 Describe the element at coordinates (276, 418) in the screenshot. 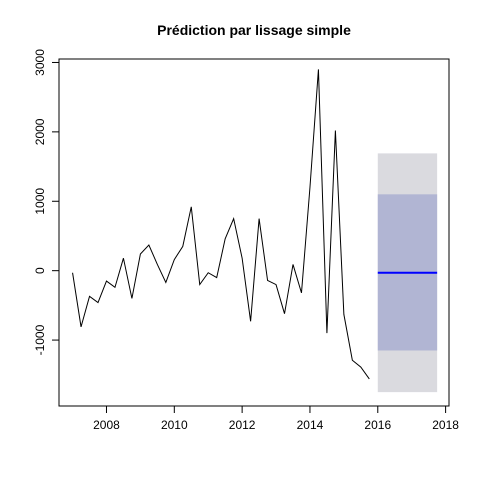

I see `x-axis: 2008 2010 2012 2014 2016 2018` at that location.